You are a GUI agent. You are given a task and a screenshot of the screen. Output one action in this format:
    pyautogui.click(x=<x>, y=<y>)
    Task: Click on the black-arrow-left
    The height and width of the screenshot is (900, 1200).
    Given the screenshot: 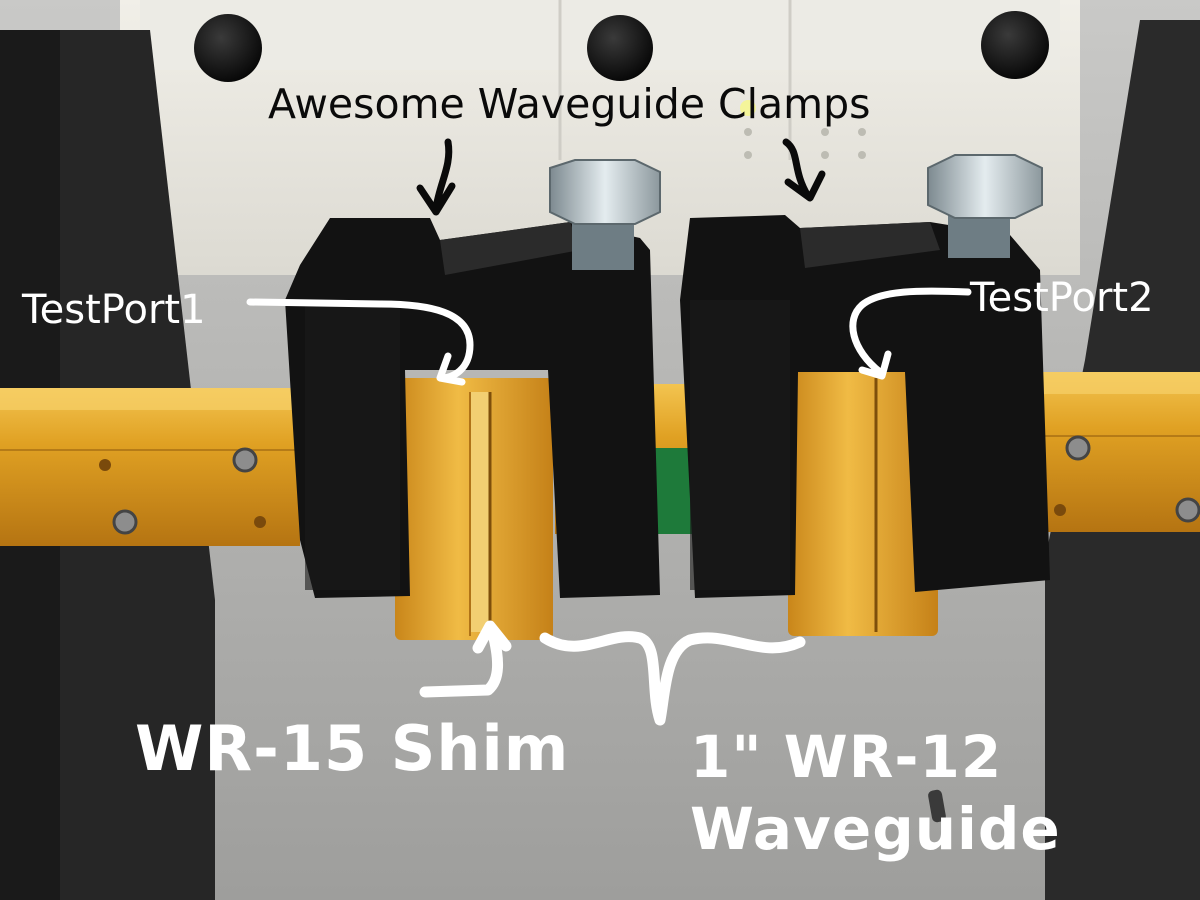 What is the action you would take?
    pyautogui.click(x=436, y=177)
    